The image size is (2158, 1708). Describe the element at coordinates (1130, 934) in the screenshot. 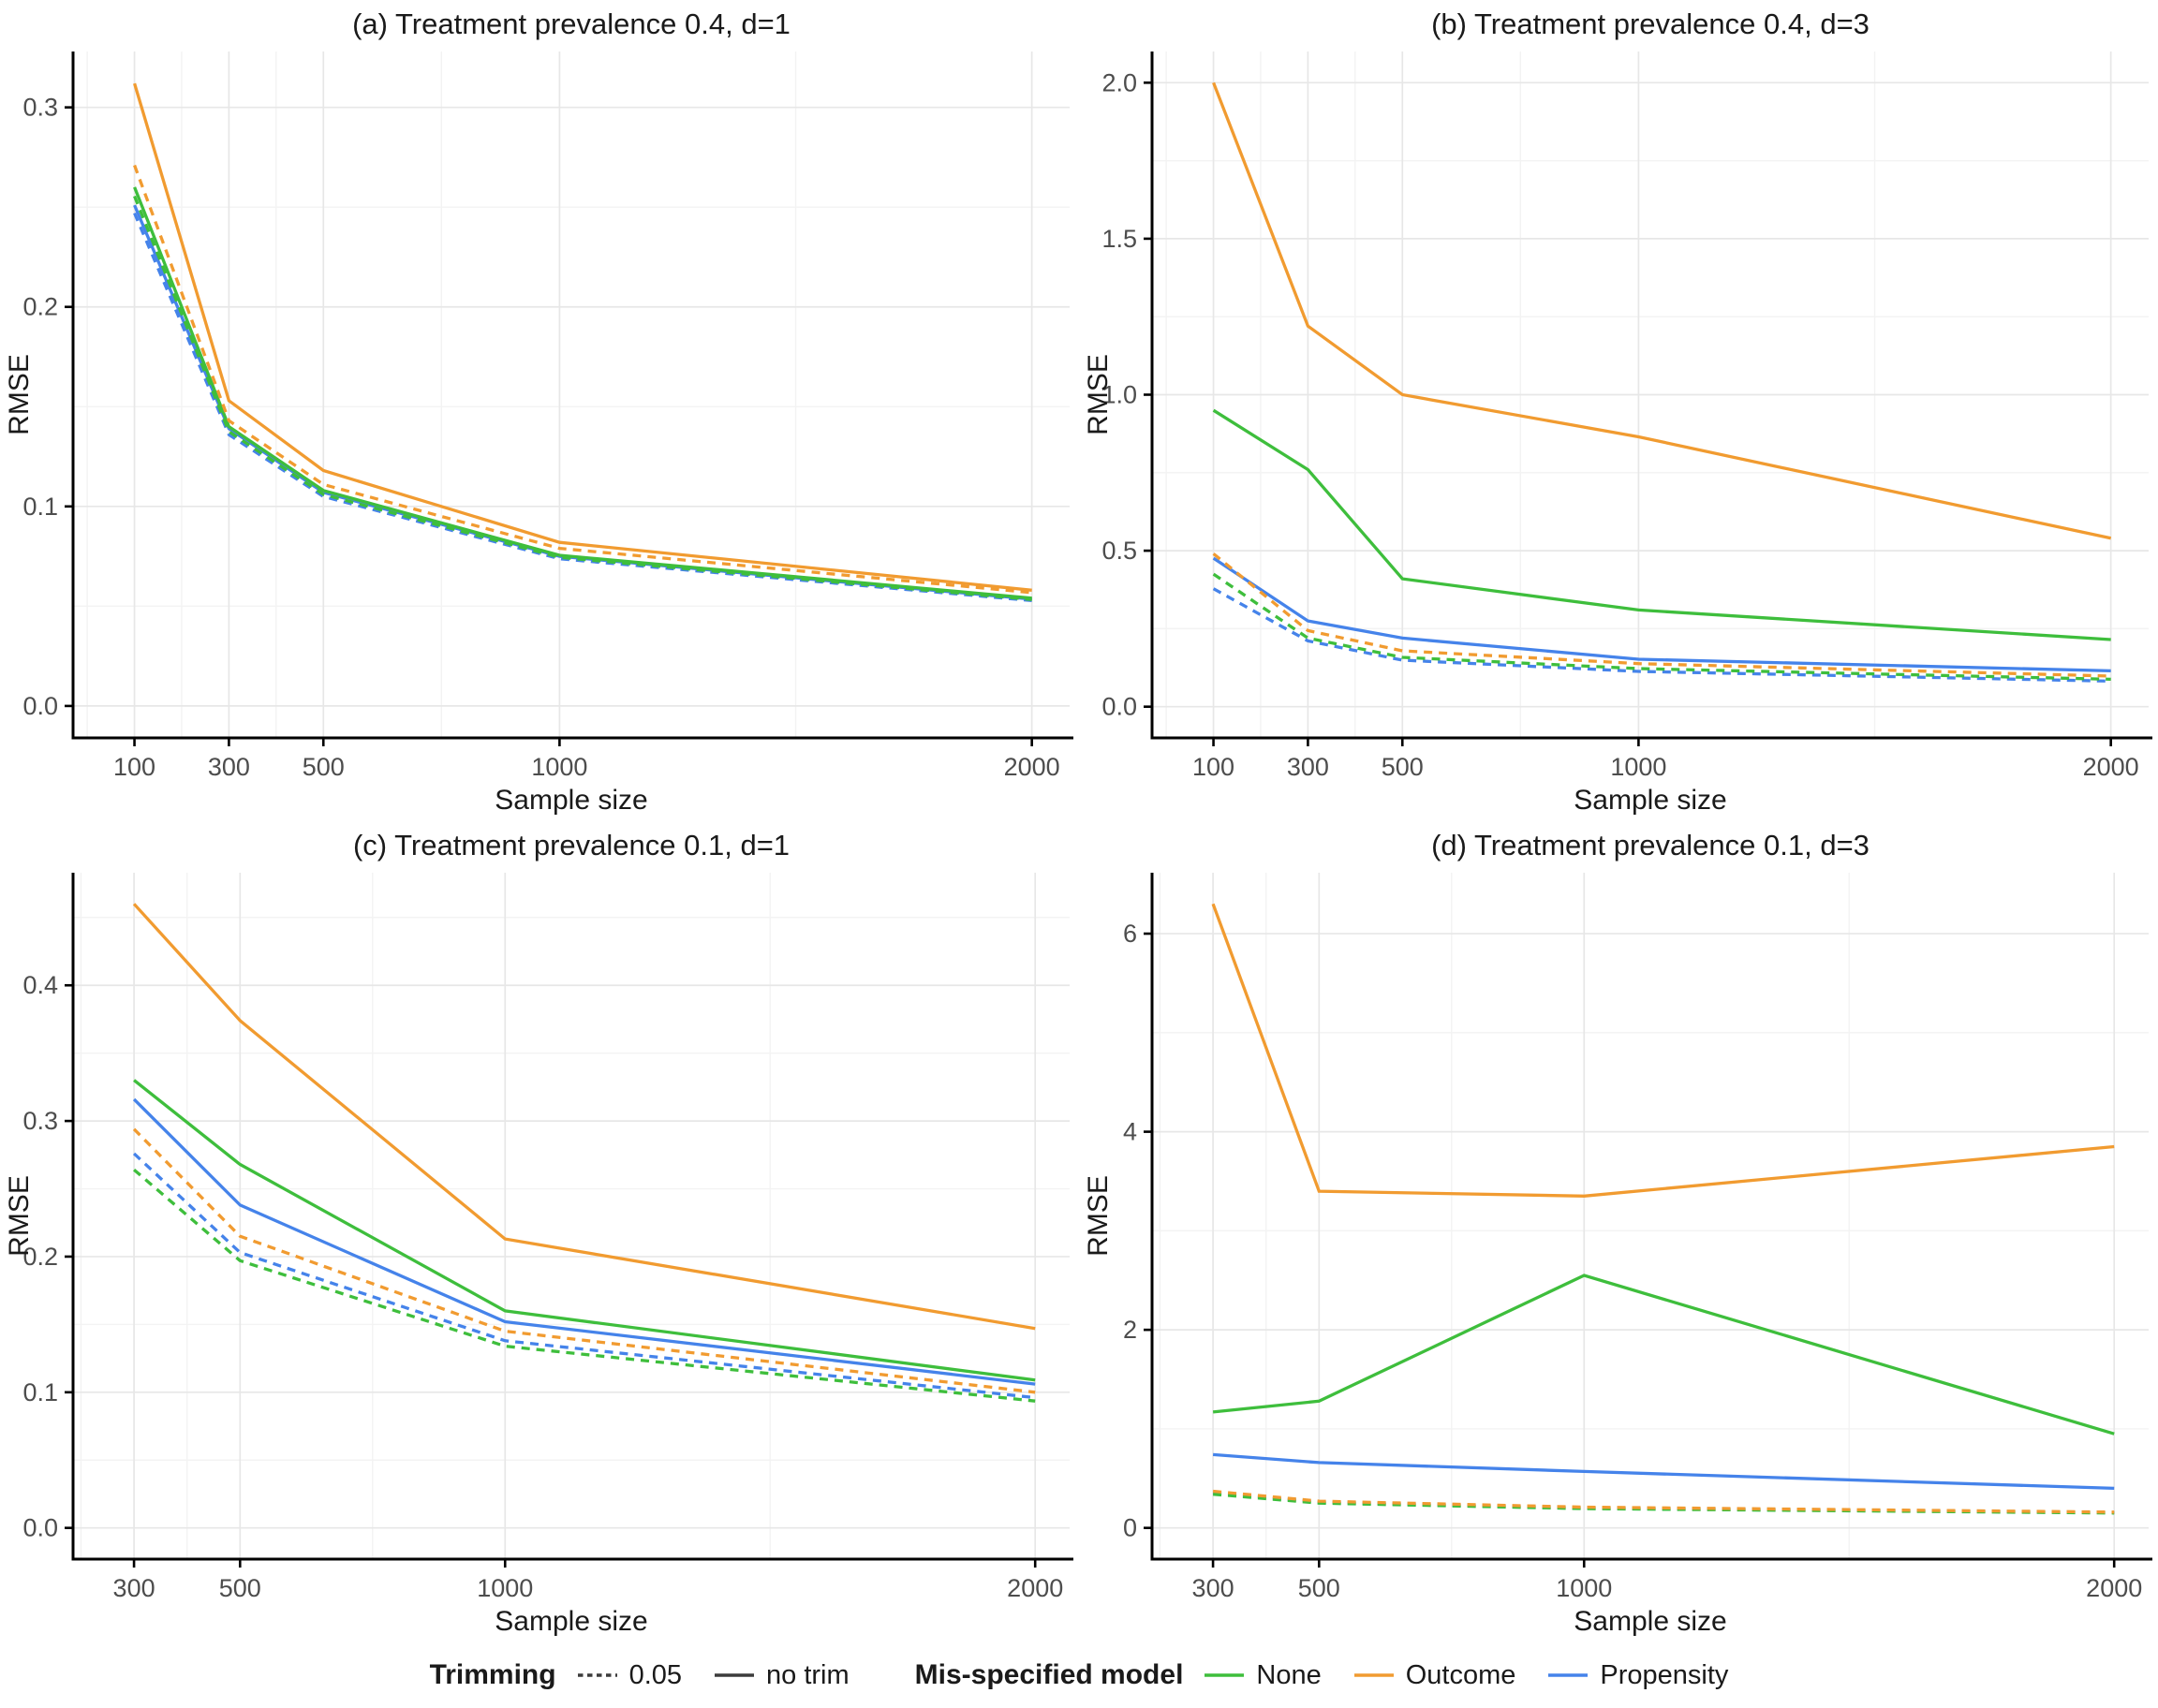

I see `y-tick-label: 6` at that location.